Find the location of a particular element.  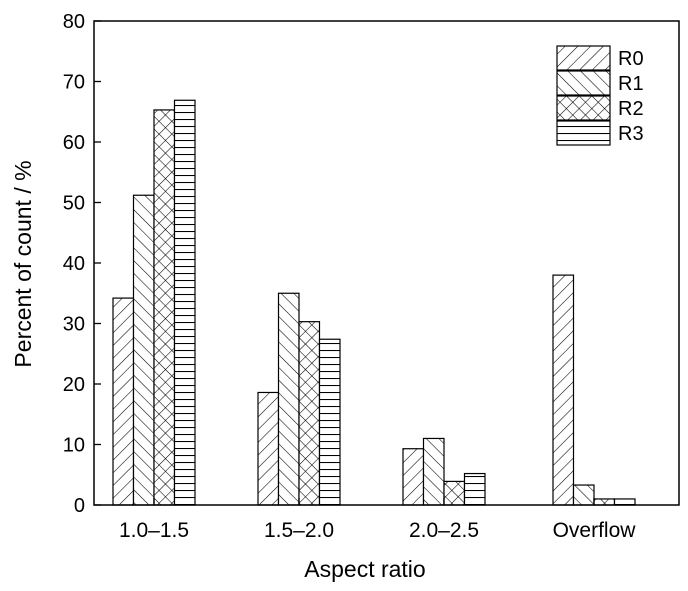

legend-swatch-r0 is located at coordinates (583, 58).